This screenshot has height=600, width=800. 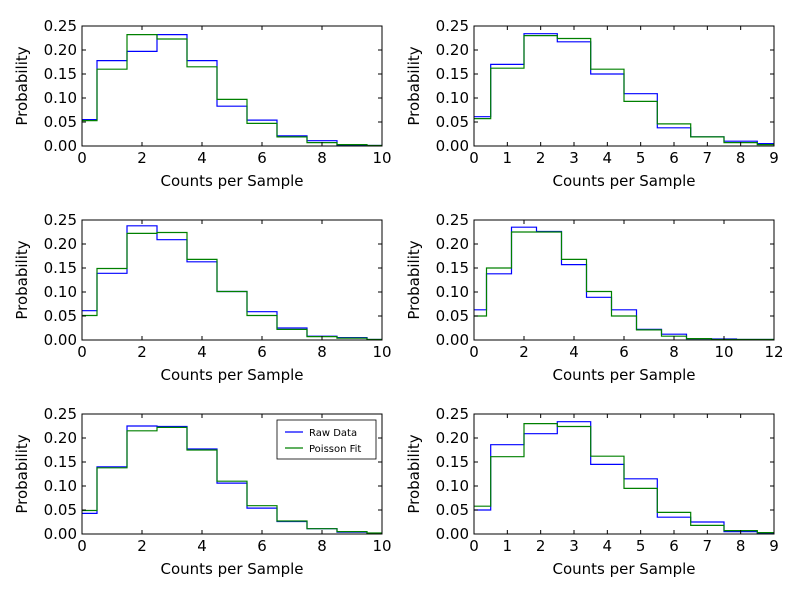 I want to click on legend-label-raw-data: Raw Data, so click(x=333, y=433).